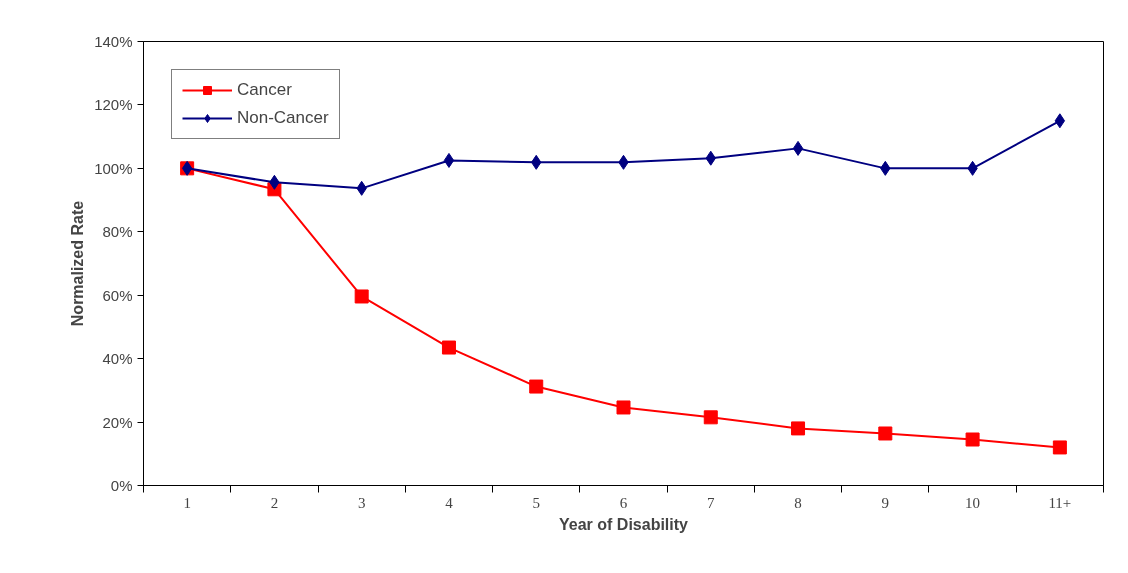 This screenshot has width=1128, height=573. What do you see at coordinates (121, 485) in the screenshot?
I see `y-tick-label: 0%` at bounding box center [121, 485].